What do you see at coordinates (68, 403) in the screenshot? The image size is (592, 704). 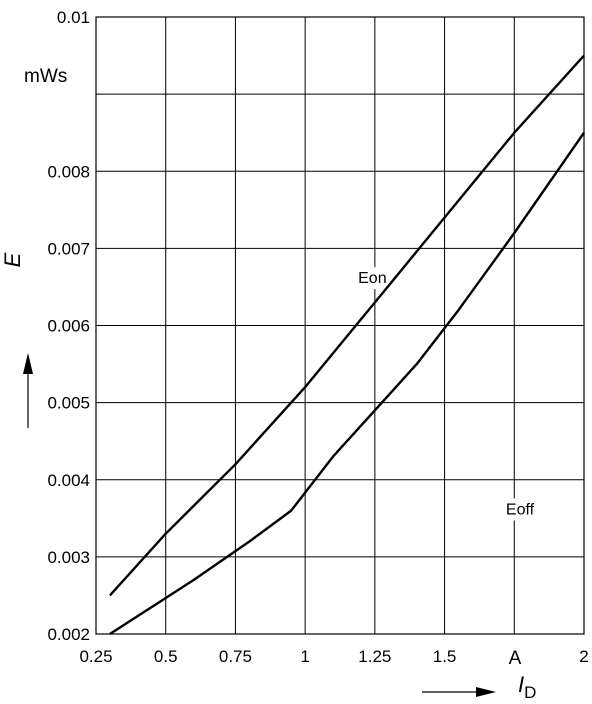 I see `y-tick-label: 0.005` at bounding box center [68, 403].